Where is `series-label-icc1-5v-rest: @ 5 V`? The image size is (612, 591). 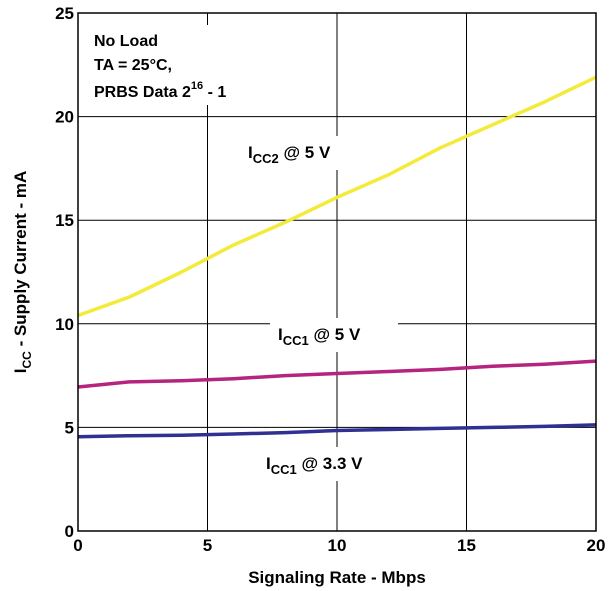 series-label-icc1-5v-rest: @ 5 V is located at coordinates (335, 334).